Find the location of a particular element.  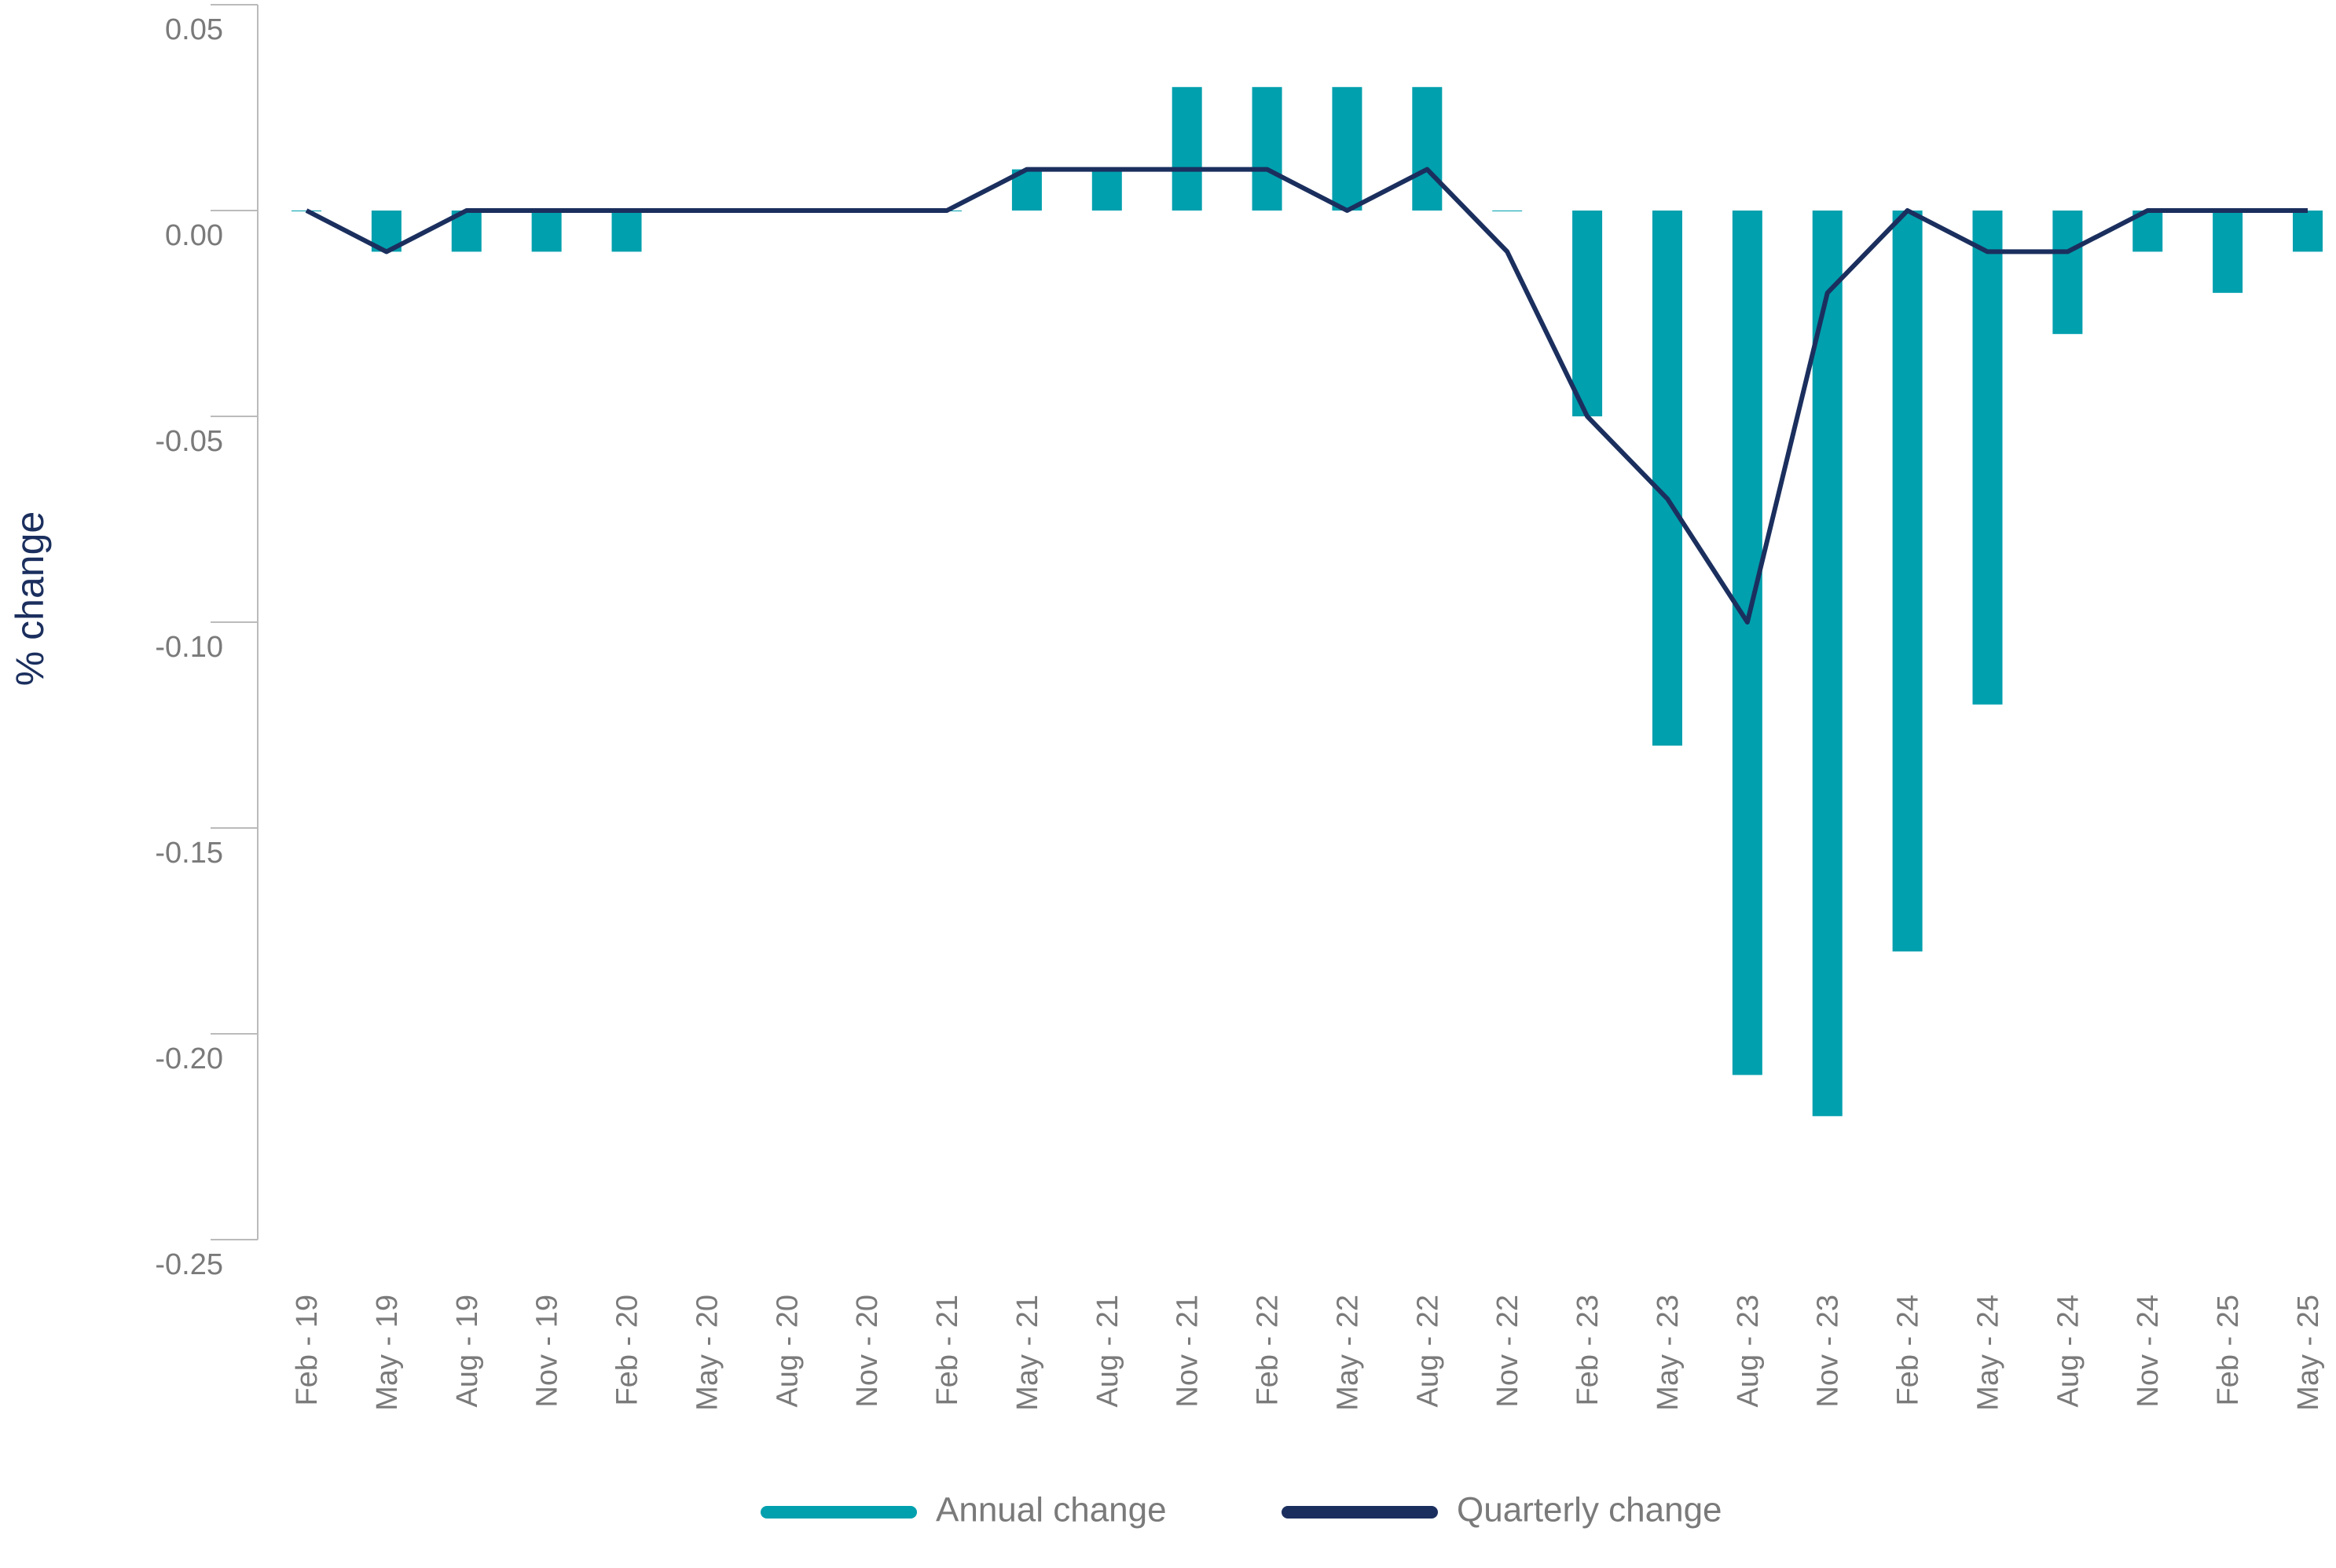

x-tick-label: Feb - 21 is located at coordinates (947, 1350).